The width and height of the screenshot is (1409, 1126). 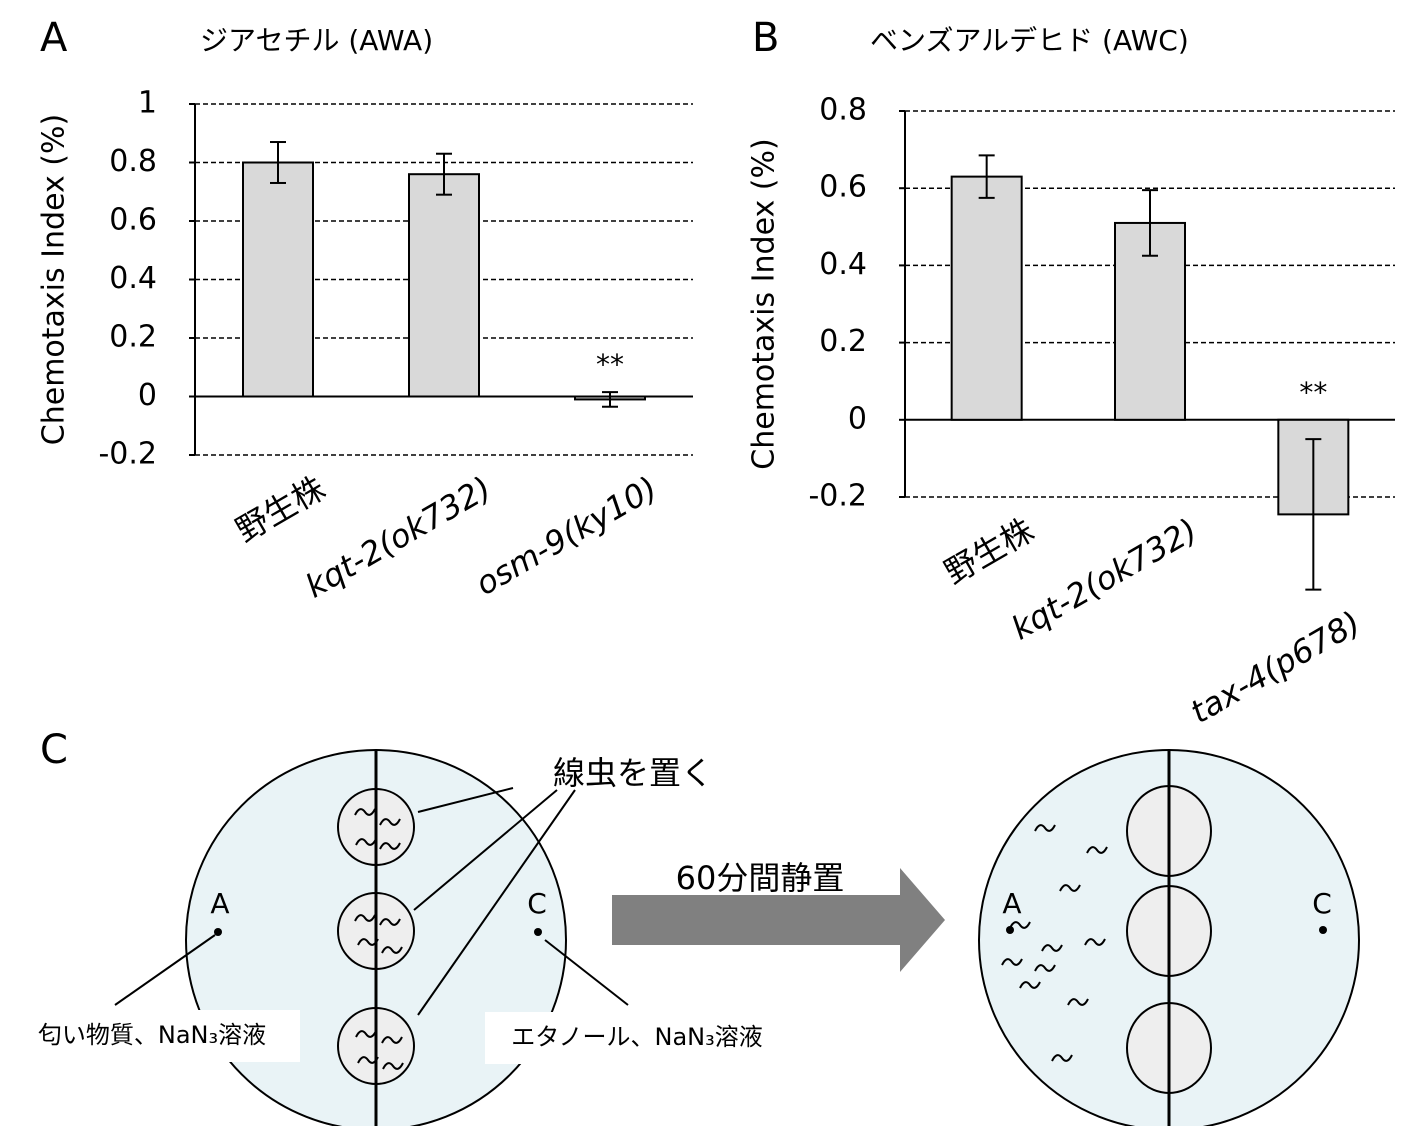 What do you see at coordinates (316, 40) in the screenshot?
I see `chart-title: ジアセチル (AWA)` at bounding box center [316, 40].